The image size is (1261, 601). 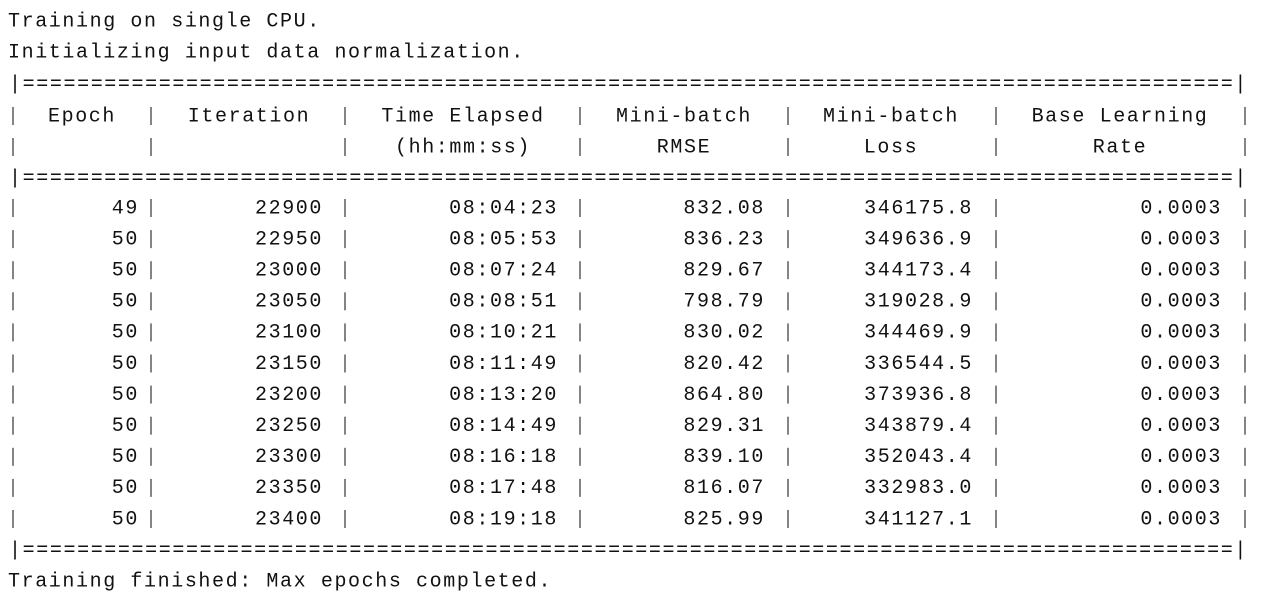 I want to click on table-cell: 08:05:53, so click(x=503, y=239).